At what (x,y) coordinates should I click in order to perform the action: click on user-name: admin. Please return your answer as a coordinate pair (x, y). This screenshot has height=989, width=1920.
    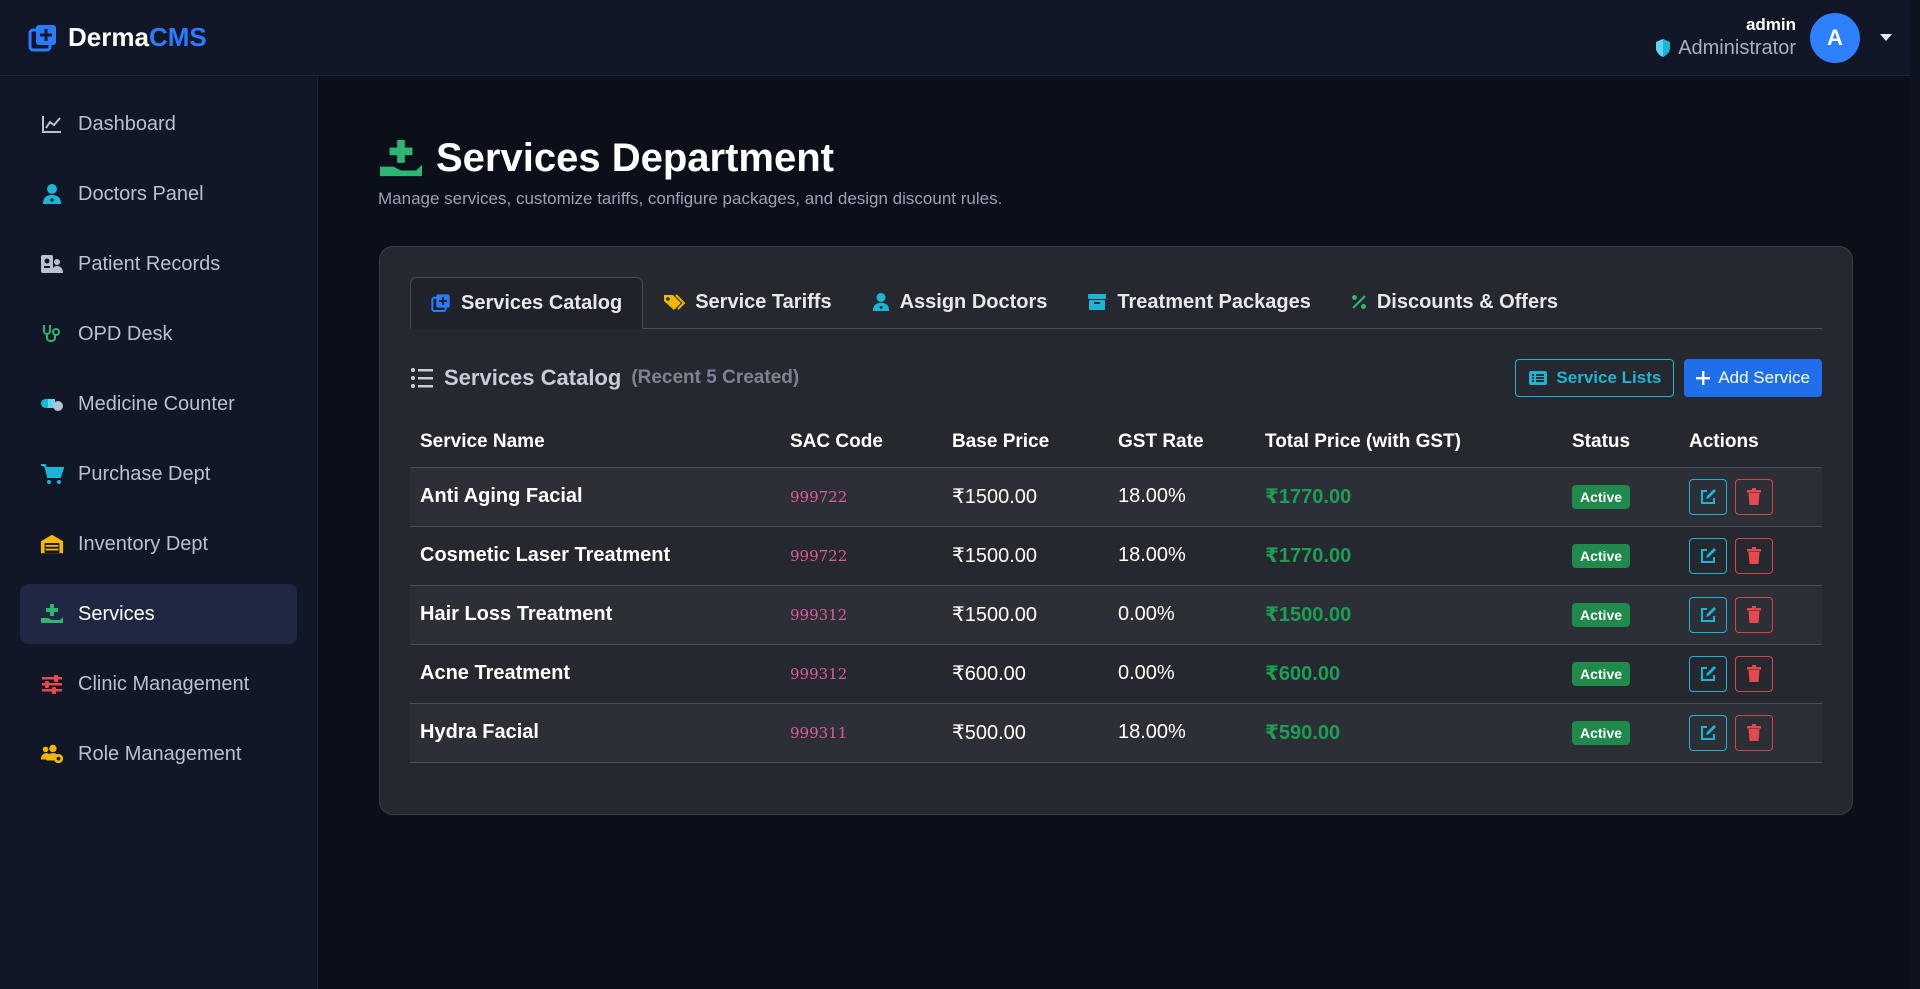
    Looking at the image, I should click on (1770, 25).